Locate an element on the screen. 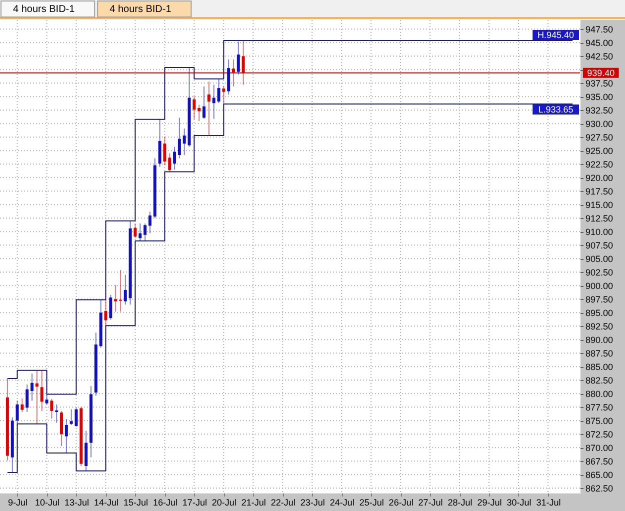  y-tick-label: 865.00 is located at coordinates (600, 475).